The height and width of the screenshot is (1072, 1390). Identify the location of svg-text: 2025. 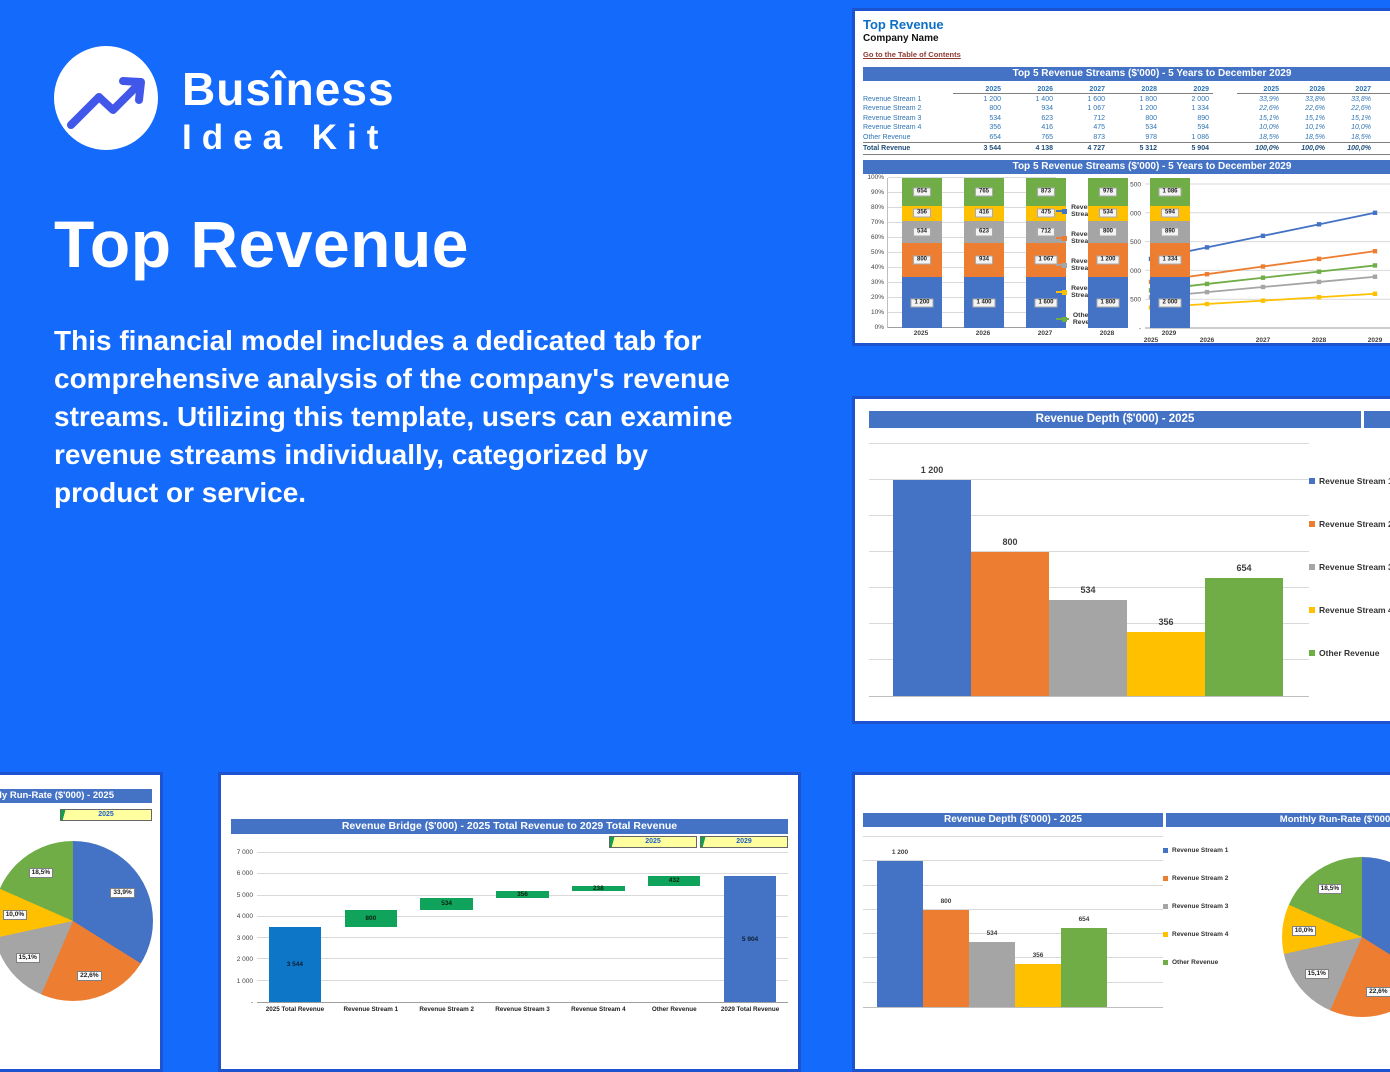
(1151, 340).